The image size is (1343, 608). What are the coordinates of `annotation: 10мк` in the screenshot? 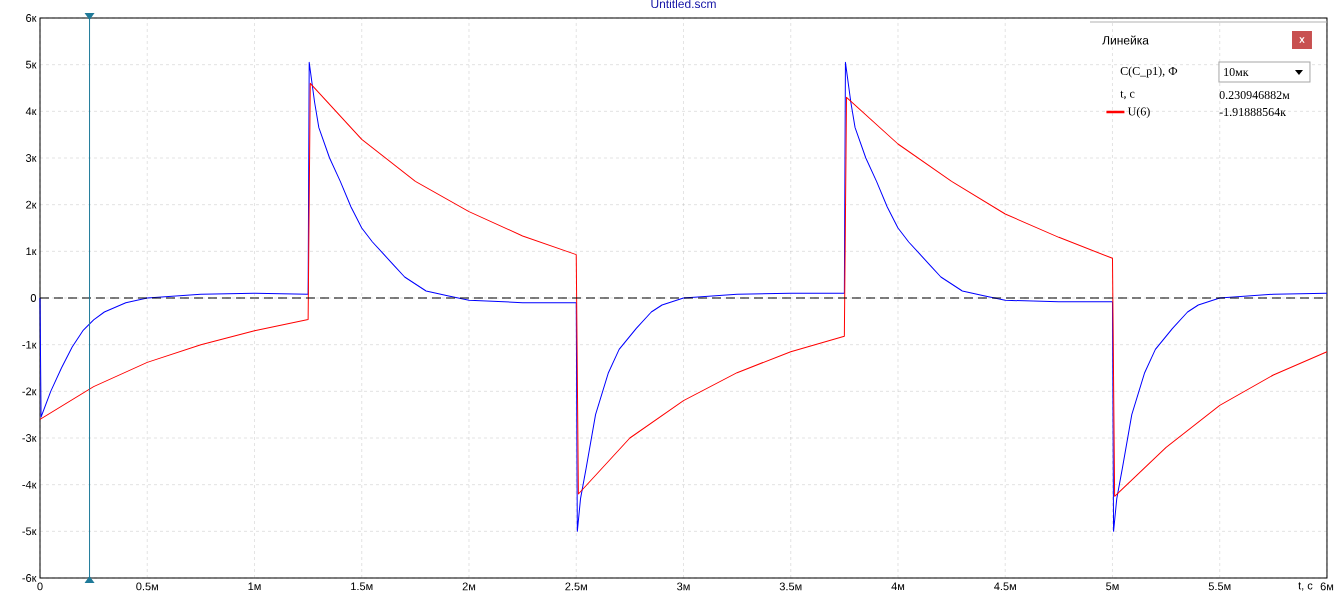 It's located at (1236, 72).